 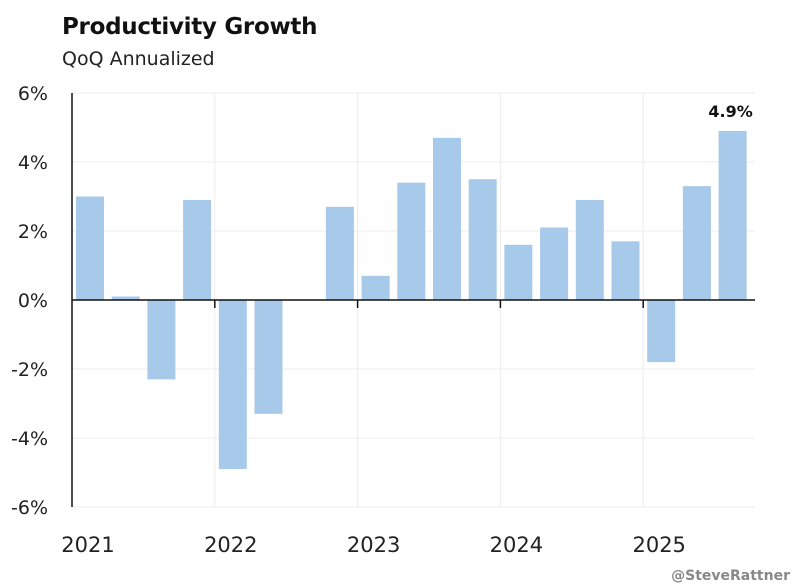 I want to click on bar-2022-q2, so click(x=268, y=357).